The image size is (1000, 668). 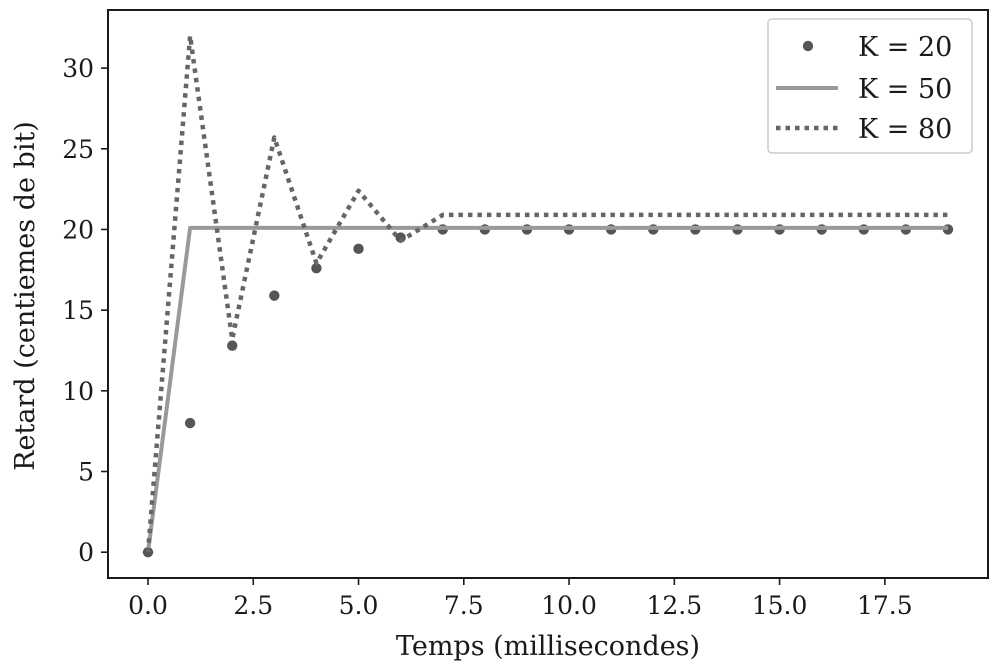 What do you see at coordinates (78, 229) in the screenshot?
I see `y-tick-label: 20` at bounding box center [78, 229].